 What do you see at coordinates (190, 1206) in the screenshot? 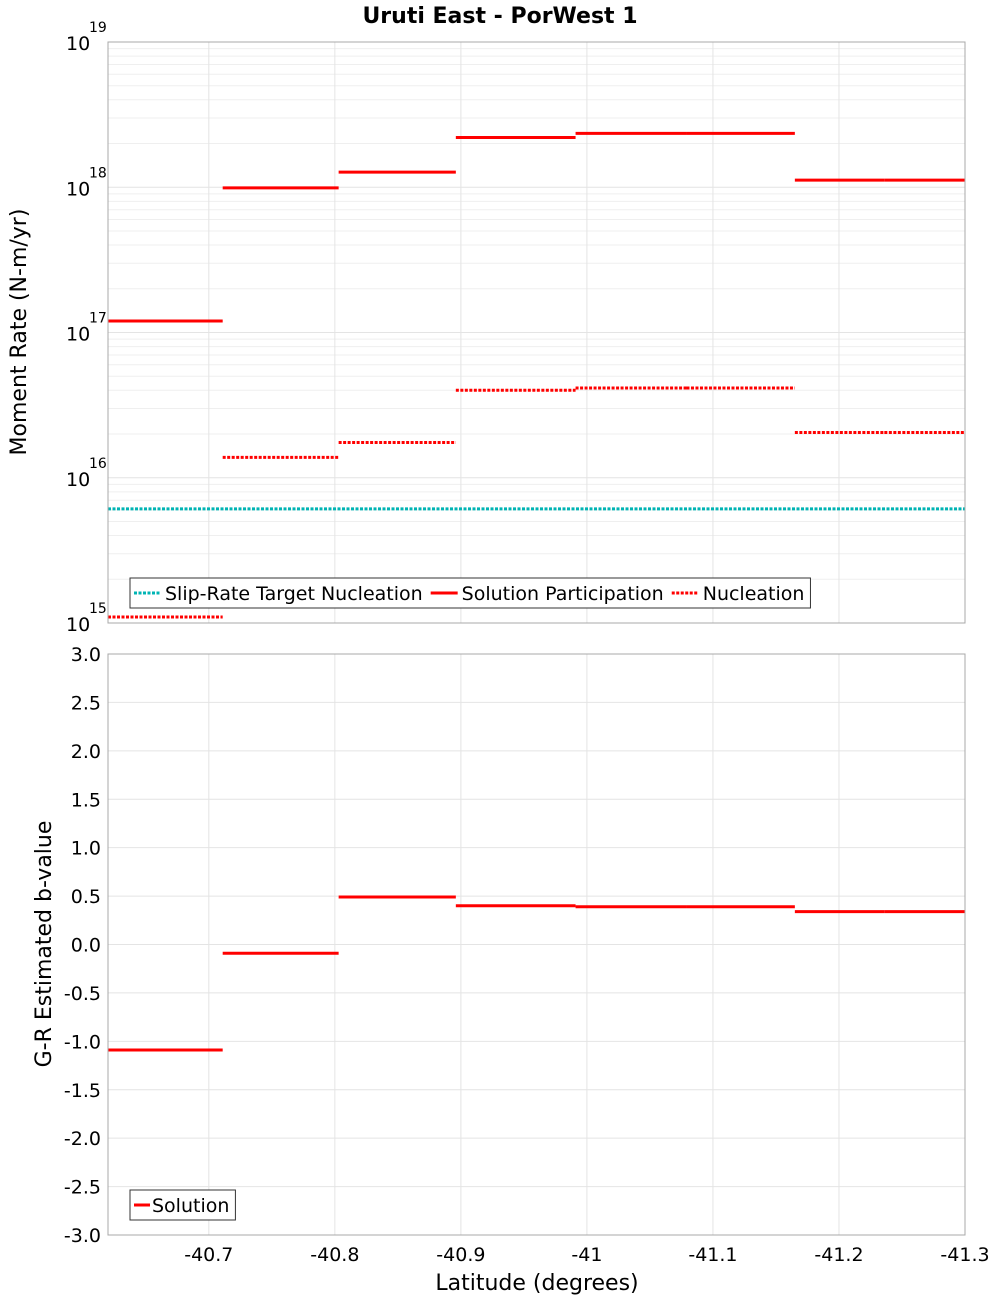
I see `legend-label-solution: Solution` at bounding box center [190, 1206].